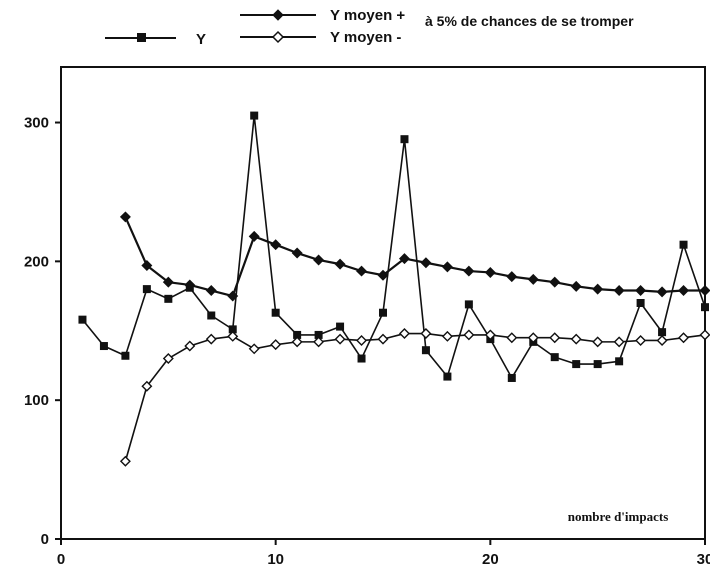 The height and width of the screenshot is (572, 710). What do you see at coordinates (278, 15) in the screenshot?
I see `legend-marker-y-moyen-plus` at bounding box center [278, 15].